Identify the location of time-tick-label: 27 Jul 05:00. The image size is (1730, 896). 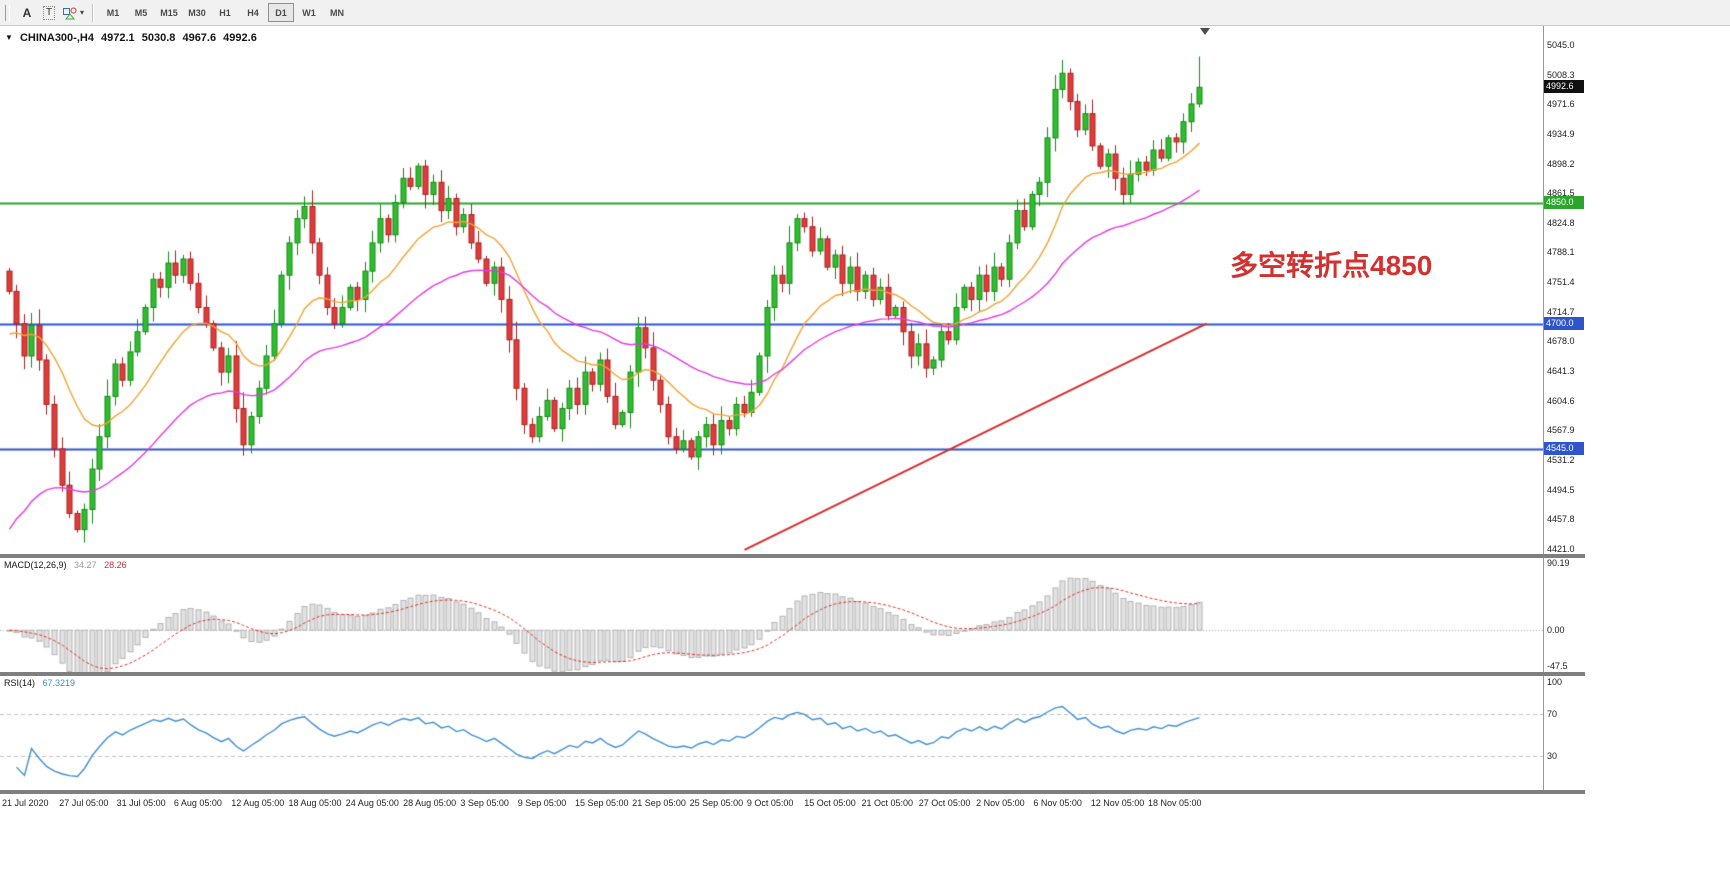
(84, 803).